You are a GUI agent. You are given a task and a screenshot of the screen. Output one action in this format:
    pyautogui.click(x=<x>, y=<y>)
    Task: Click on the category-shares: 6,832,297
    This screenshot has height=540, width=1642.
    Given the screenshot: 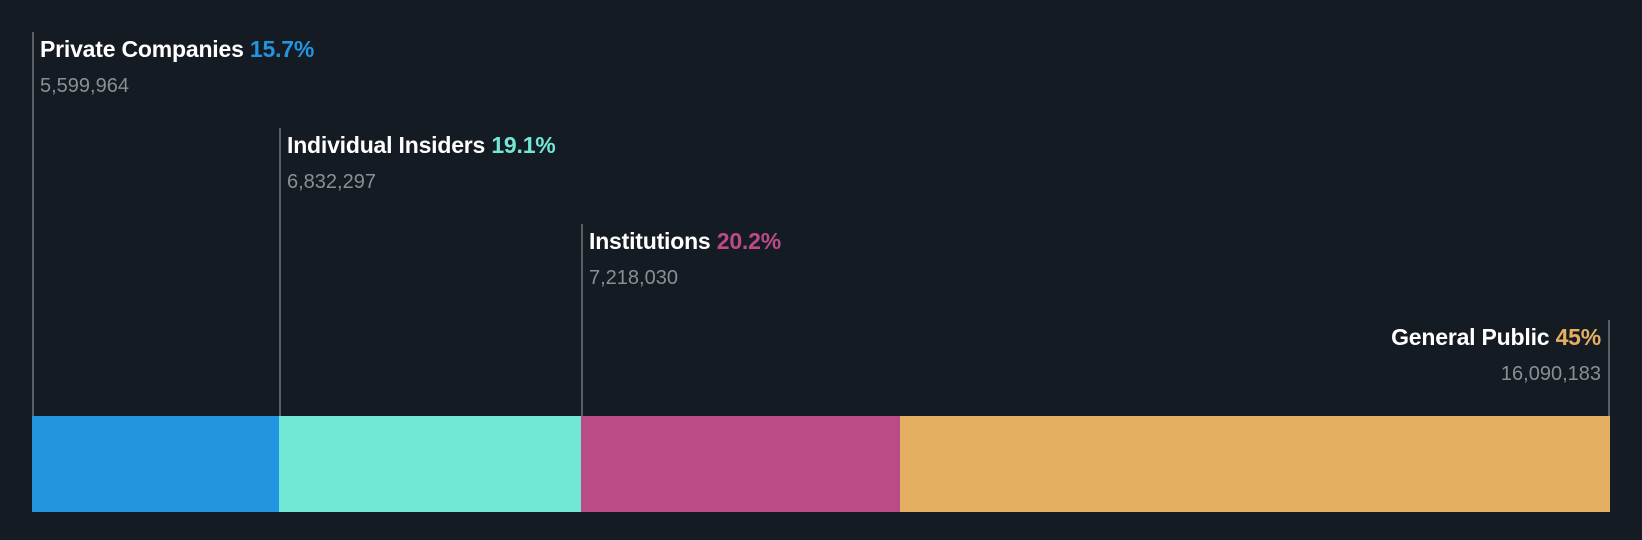 What is the action you would take?
    pyautogui.click(x=331, y=182)
    